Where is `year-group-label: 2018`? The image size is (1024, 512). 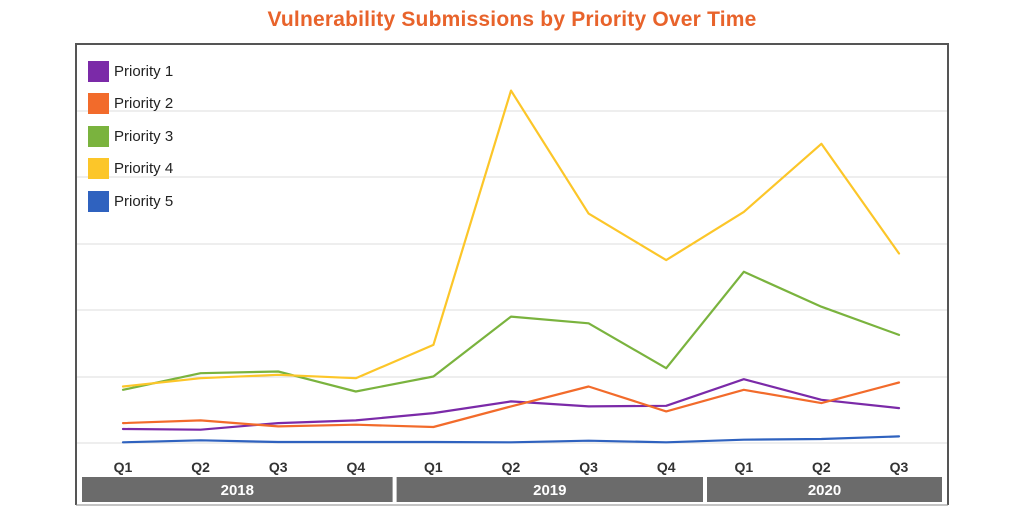
year-group-label: 2018 is located at coordinates (237, 490).